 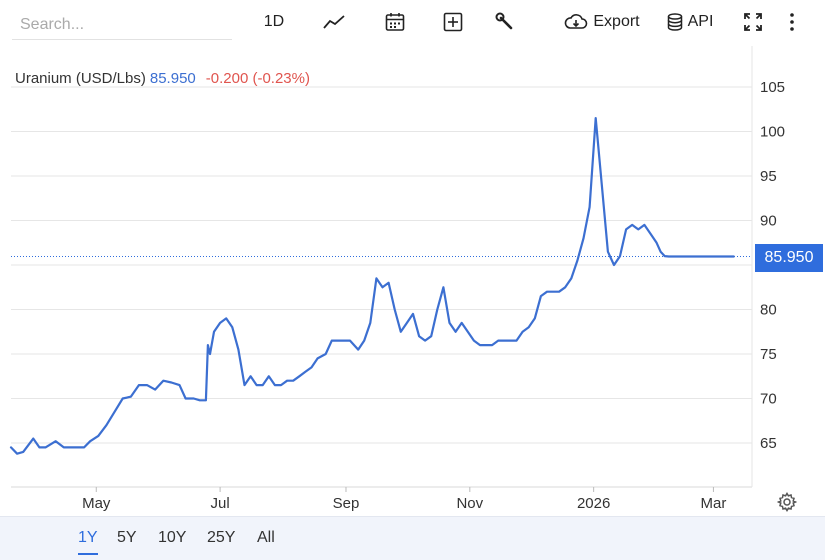 What do you see at coordinates (768, 443) in the screenshot?
I see `y-tick-label-65: 65` at bounding box center [768, 443].